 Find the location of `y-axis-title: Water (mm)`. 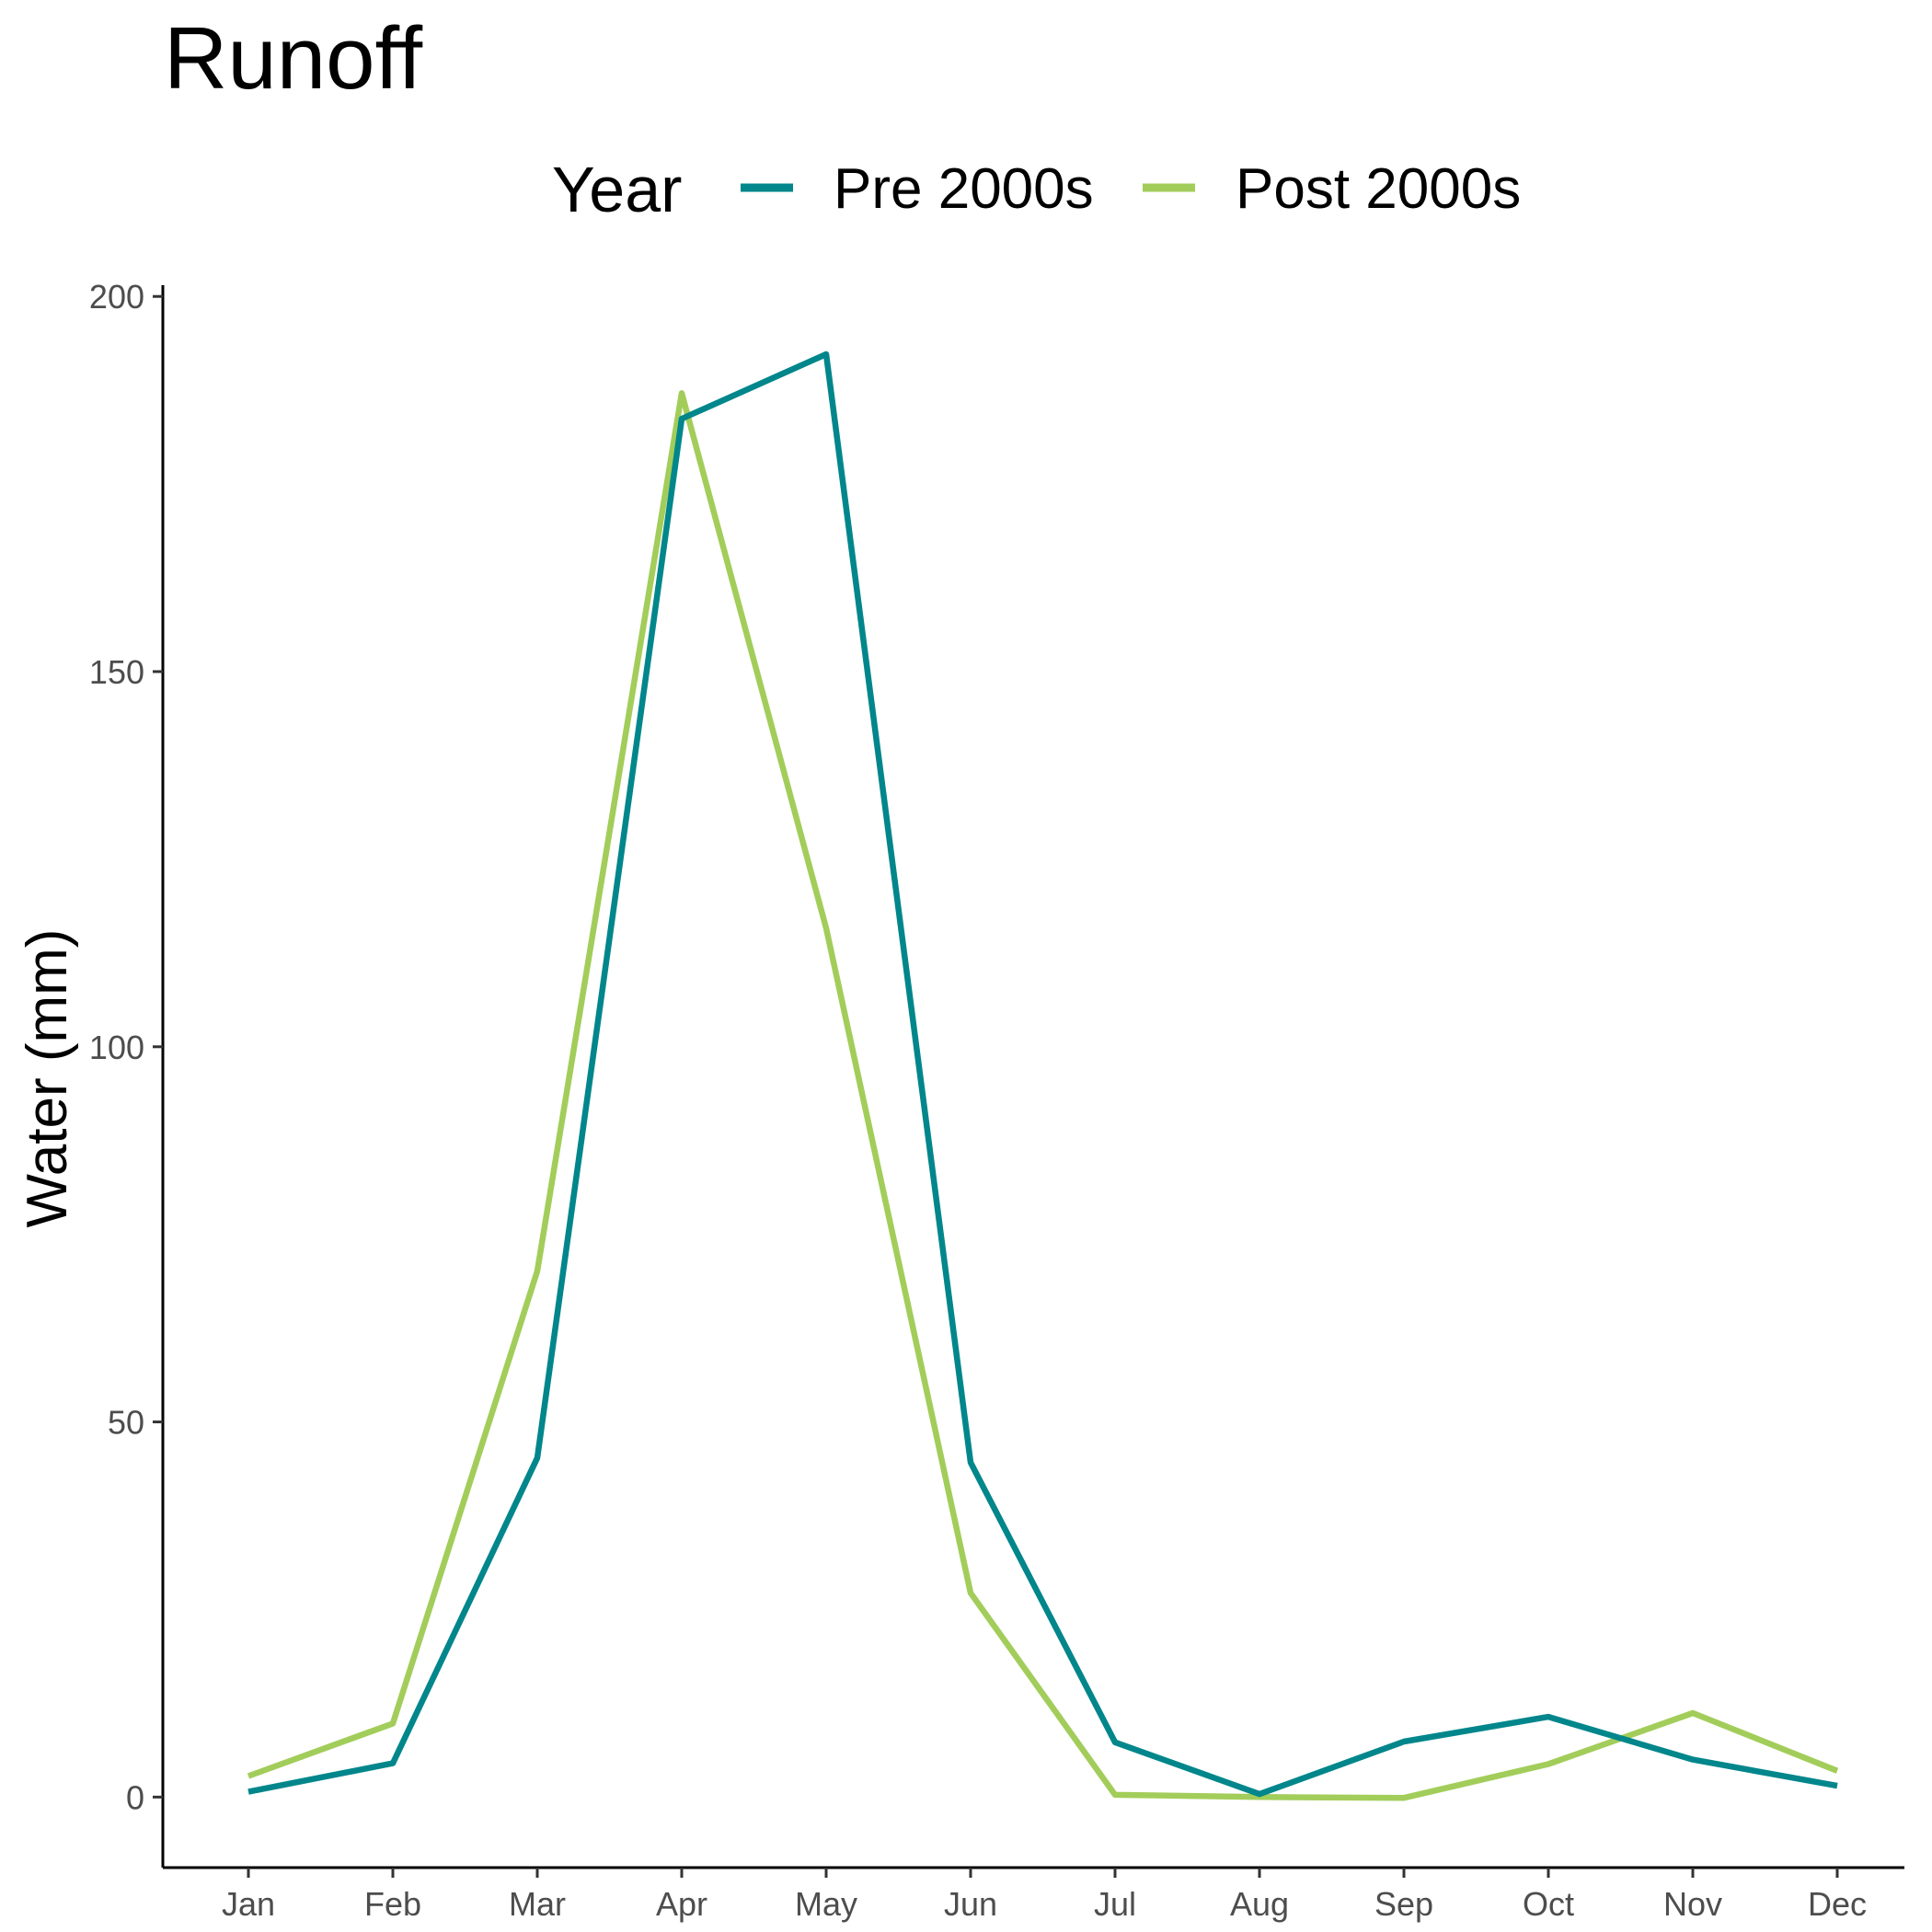

y-axis-title: Water (mm) is located at coordinates (47, 1078).